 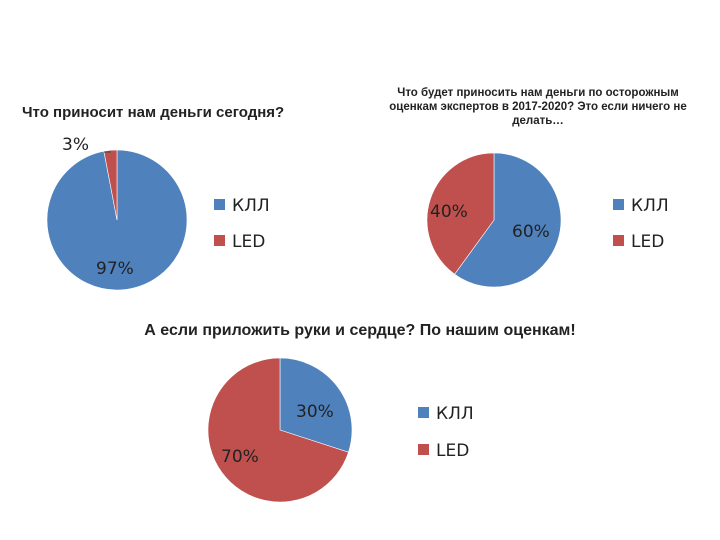 What do you see at coordinates (251, 206) in the screenshot?
I see `chart1-legend-label-kll: КЛЛ` at bounding box center [251, 206].